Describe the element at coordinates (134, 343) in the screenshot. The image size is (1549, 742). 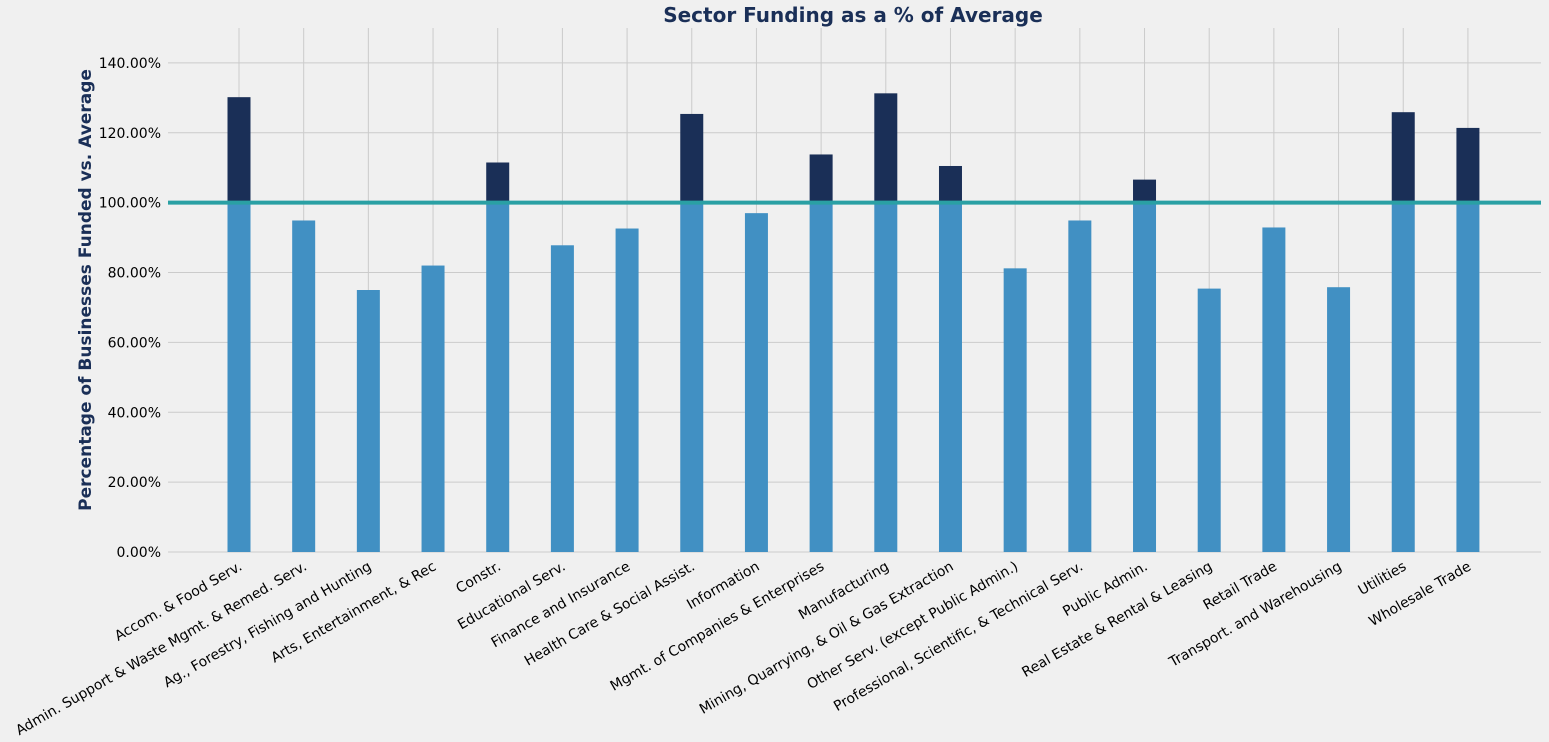
I see `y-tick-label: 60.00%` at that location.